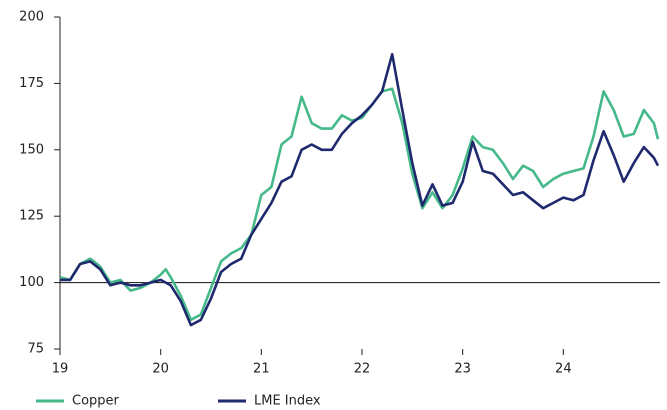 This screenshot has width=667, height=410. I want to click on y-tick-label: 125, so click(31, 216).